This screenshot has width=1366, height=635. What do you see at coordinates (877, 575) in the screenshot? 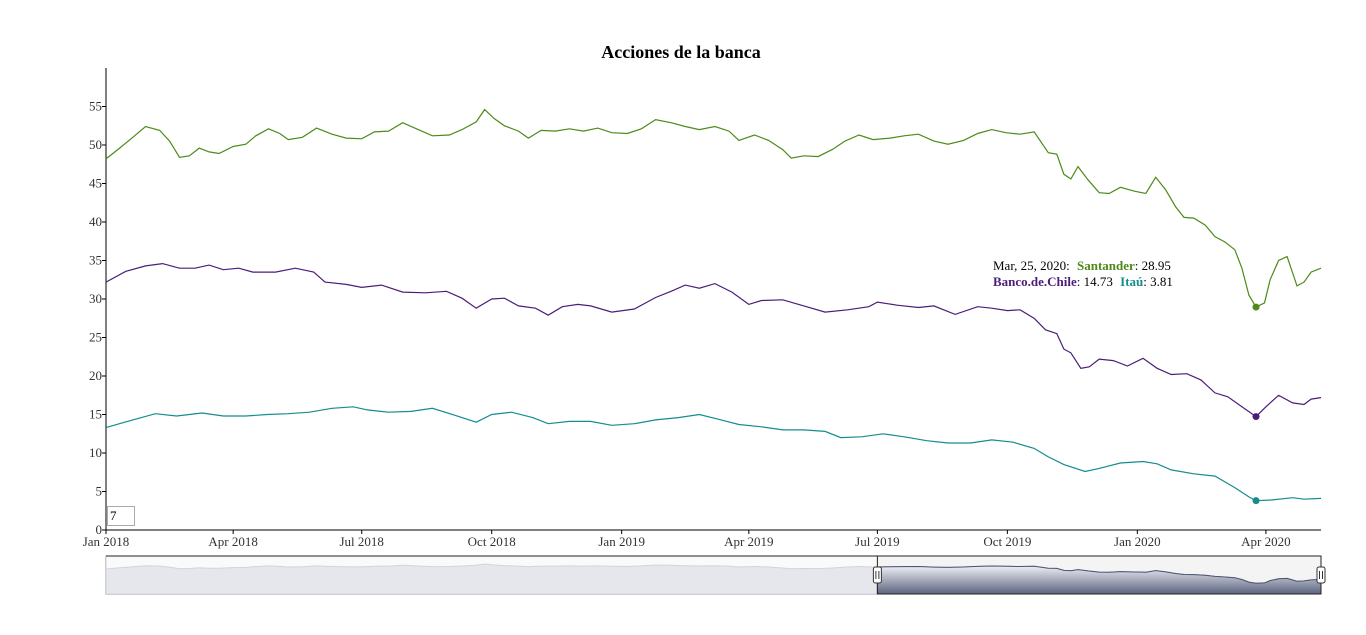
I see `range-selector-left-handle` at bounding box center [877, 575].